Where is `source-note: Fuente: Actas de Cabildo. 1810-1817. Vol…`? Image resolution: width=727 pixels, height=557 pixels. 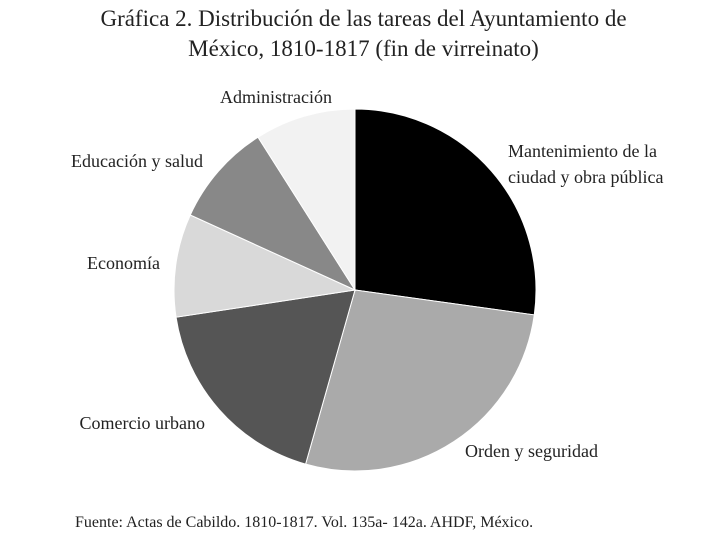
source-note: Fuente: Actas de Cabildo. 1810-1817. Vol… is located at coordinates (304, 522).